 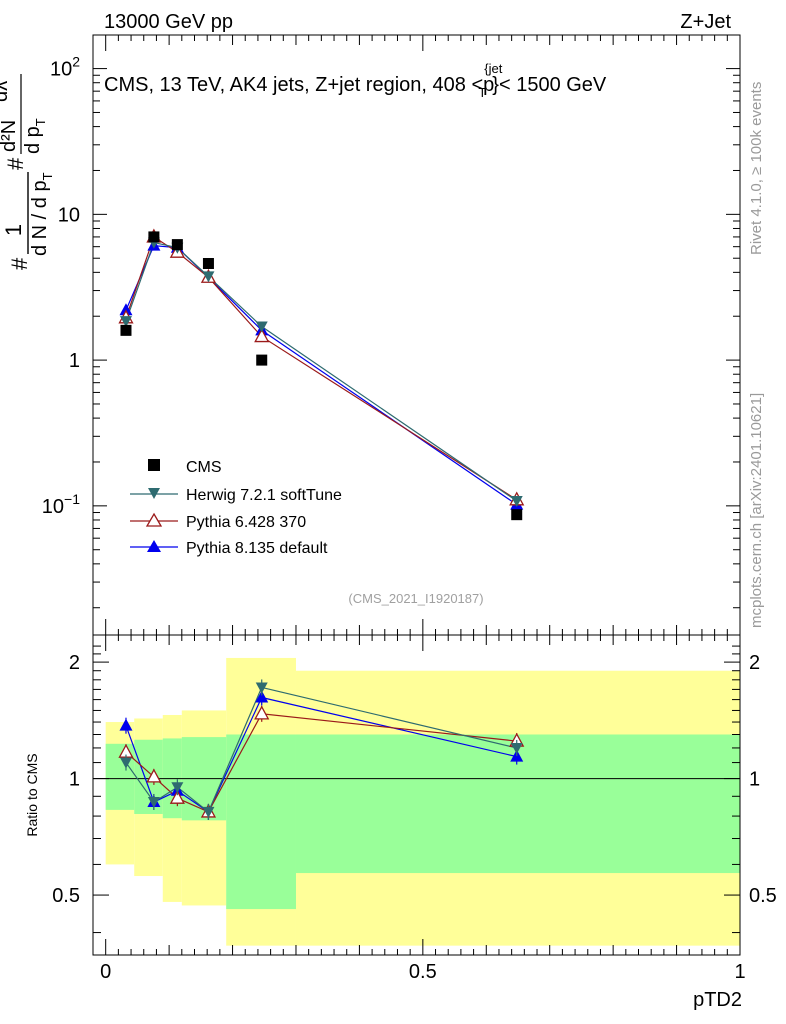 I want to click on ratio-y-tick-label-left: 1, so click(x=74, y=780).